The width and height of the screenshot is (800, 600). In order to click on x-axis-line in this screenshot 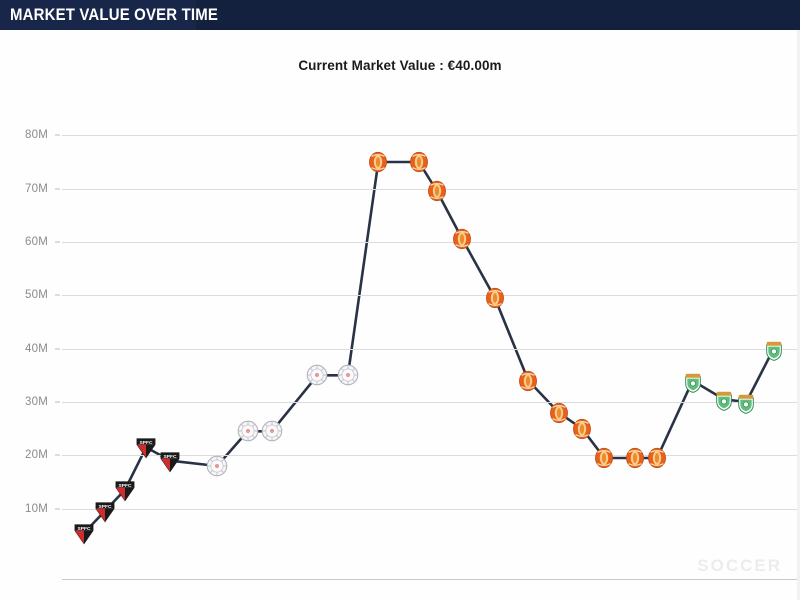, I will do `click(429, 579)`.